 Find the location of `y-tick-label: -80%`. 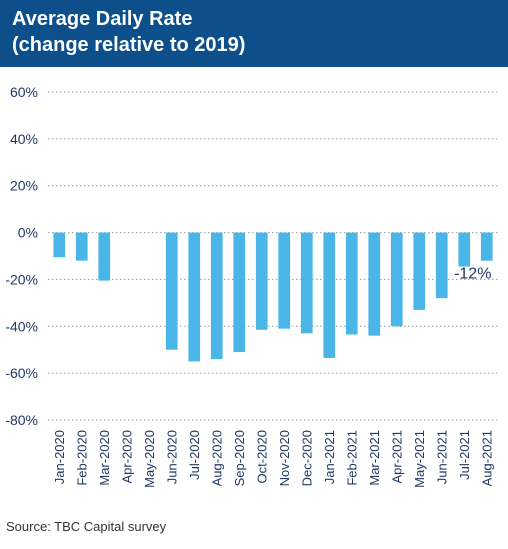

y-tick-label: -80% is located at coordinates (21, 420).